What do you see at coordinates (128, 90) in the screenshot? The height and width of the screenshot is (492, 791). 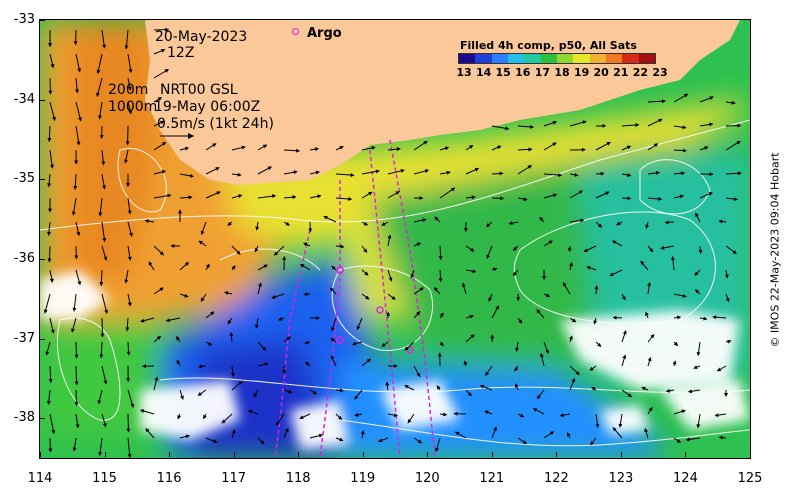 I see `current-depth-1: 200m` at bounding box center [128, 90].